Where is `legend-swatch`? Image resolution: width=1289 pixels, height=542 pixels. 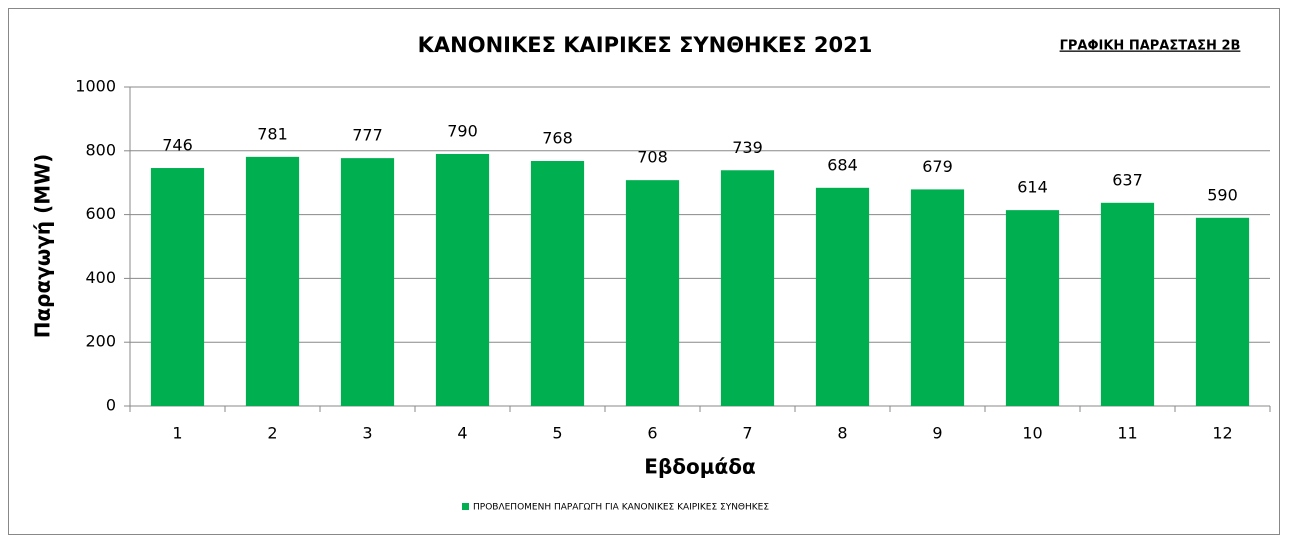
legend-swatch is located at coordinates (465, 506).